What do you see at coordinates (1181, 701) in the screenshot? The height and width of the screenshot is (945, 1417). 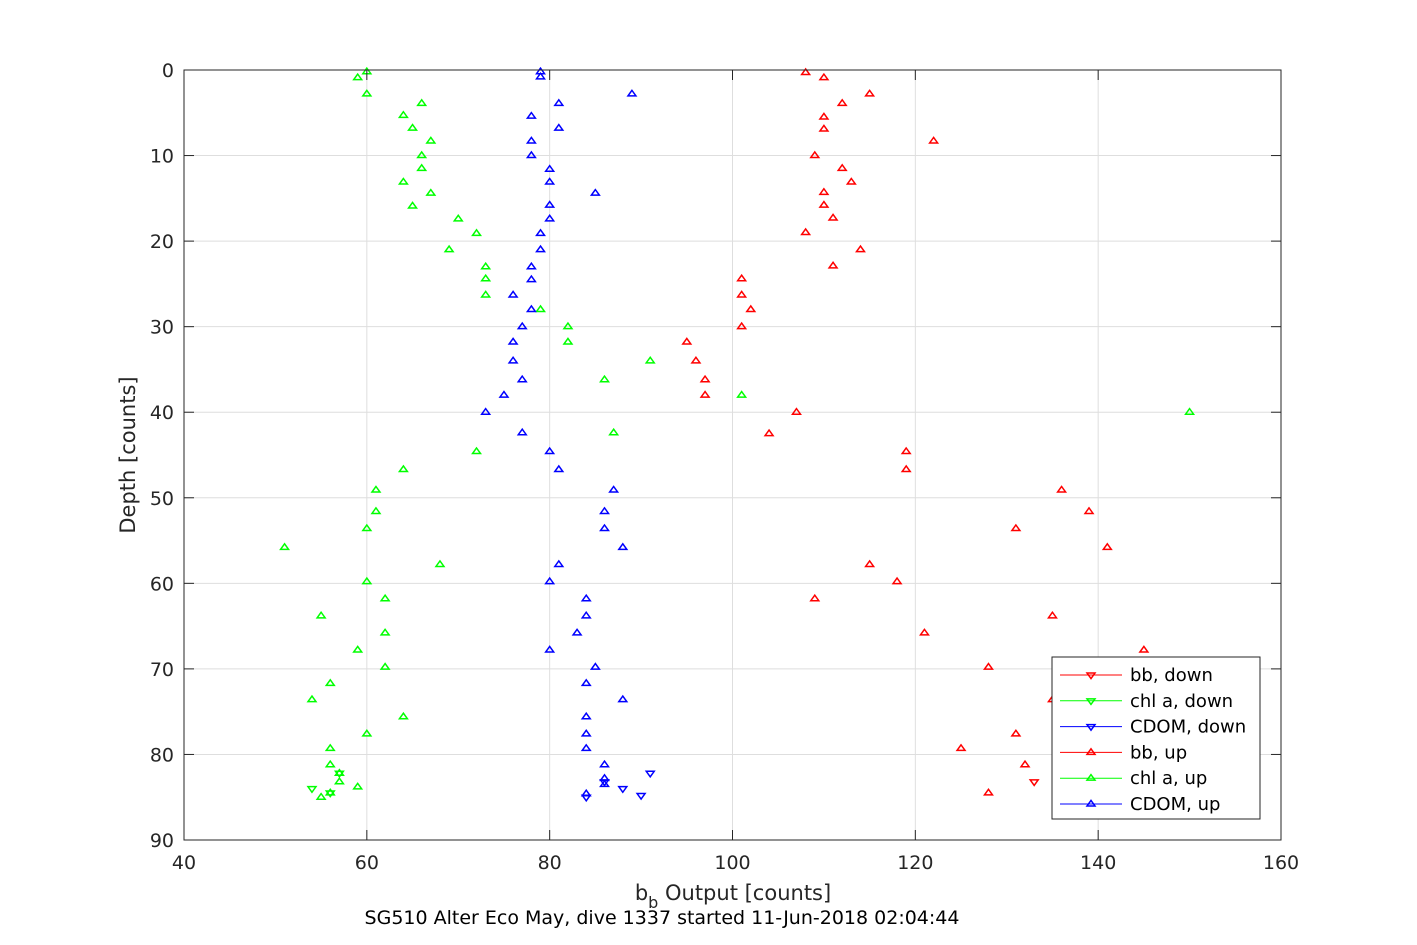 I see `legend-label: chl a, down` at bounding box center [1181, 701].